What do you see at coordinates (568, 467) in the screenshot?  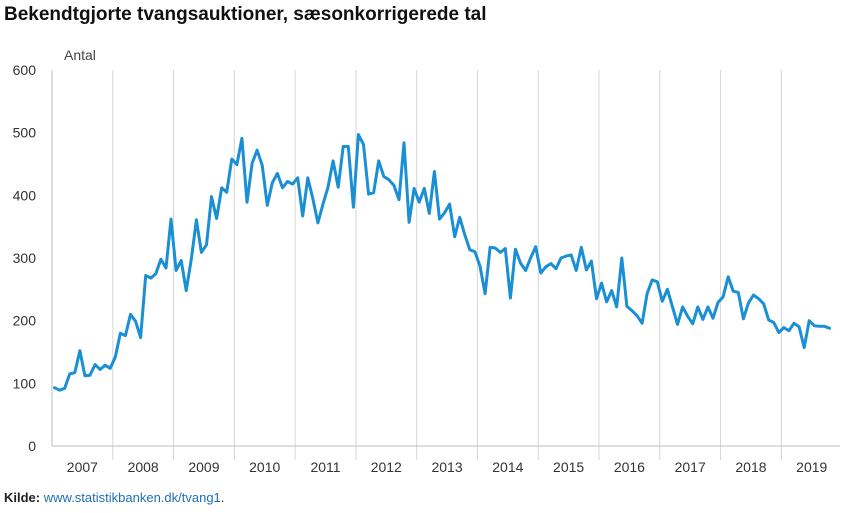 I see `x-tick-label: 2015` at bounding box center [568, 467].